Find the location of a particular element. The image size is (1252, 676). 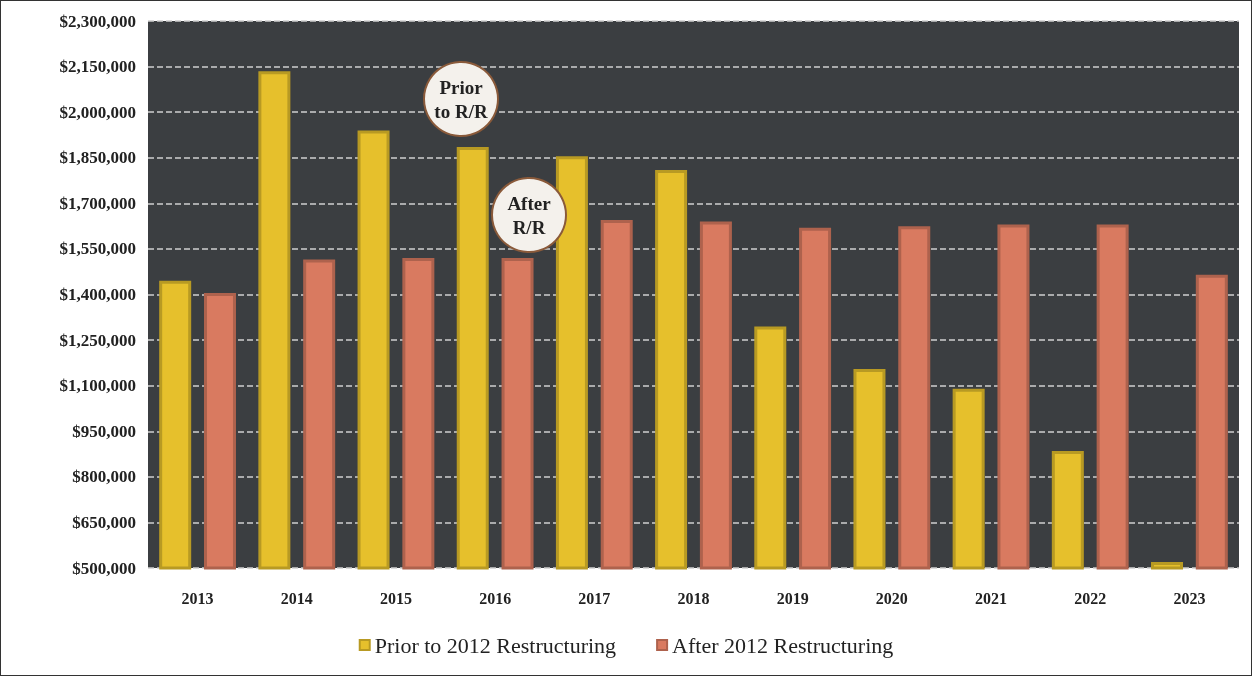

annotation: Prior to R/R is located at coordinates (461, 99).